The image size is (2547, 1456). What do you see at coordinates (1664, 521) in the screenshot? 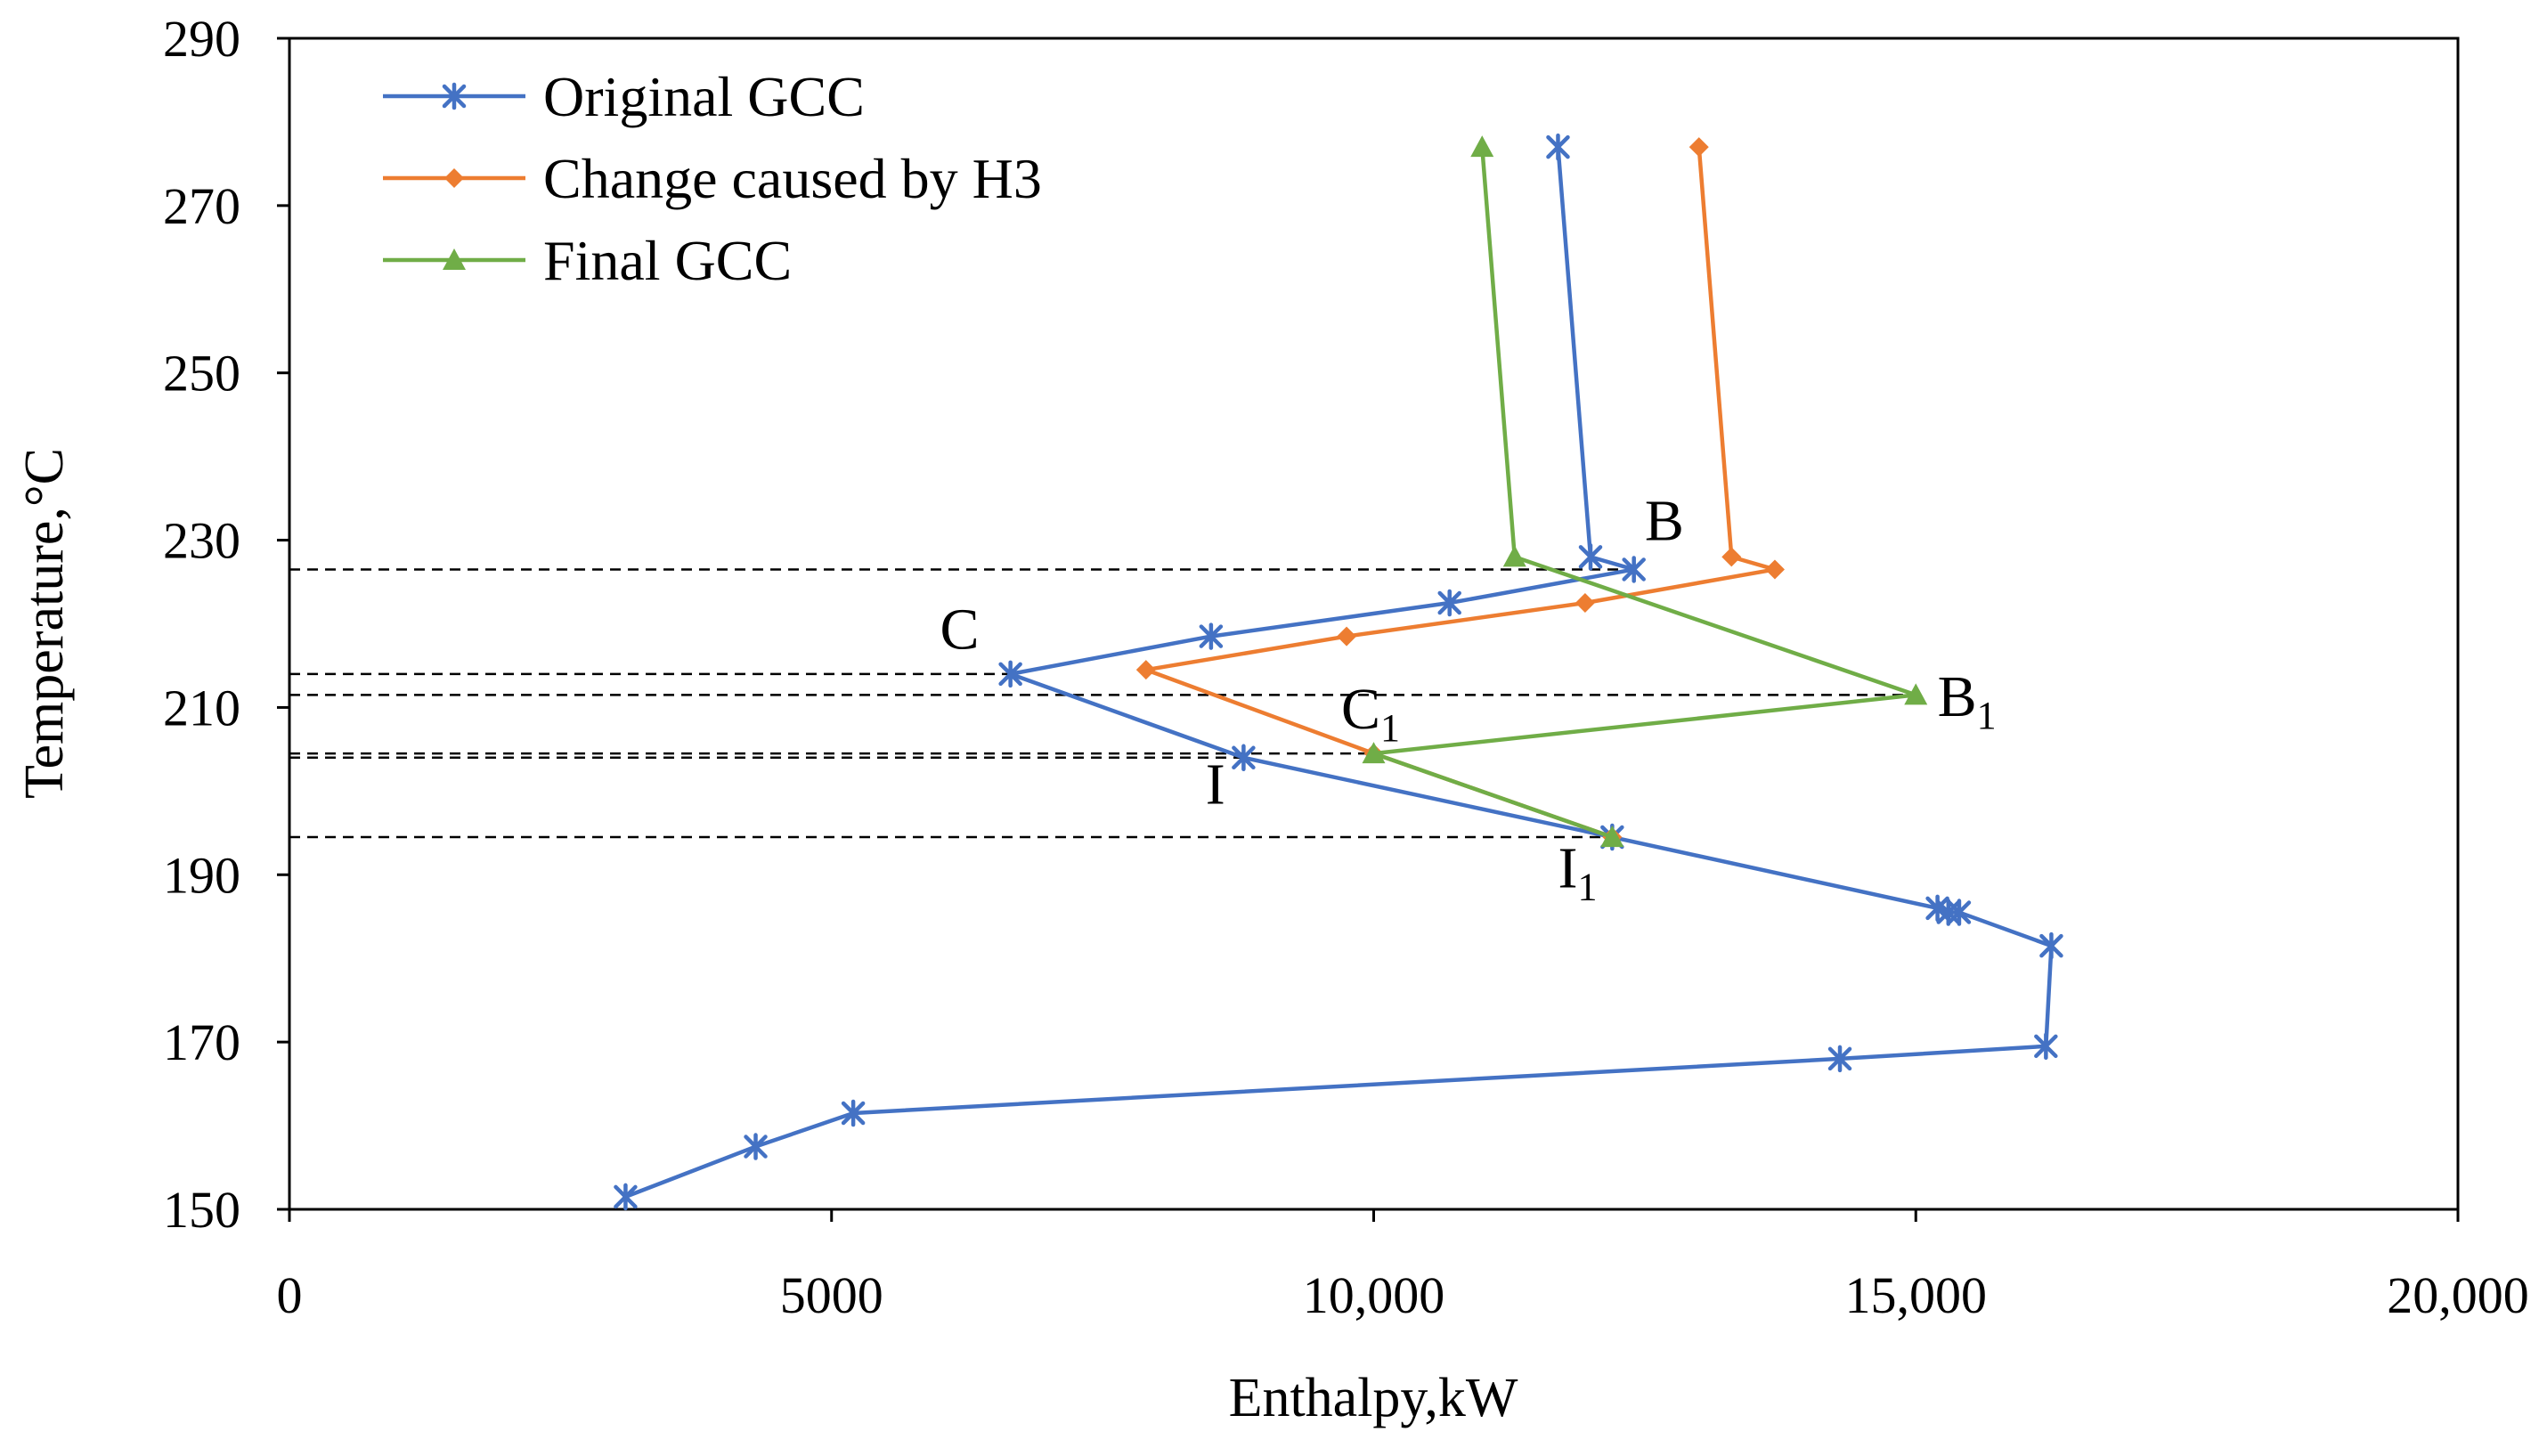
I see `annotation-B: B` at bounding box center [1664, 521].